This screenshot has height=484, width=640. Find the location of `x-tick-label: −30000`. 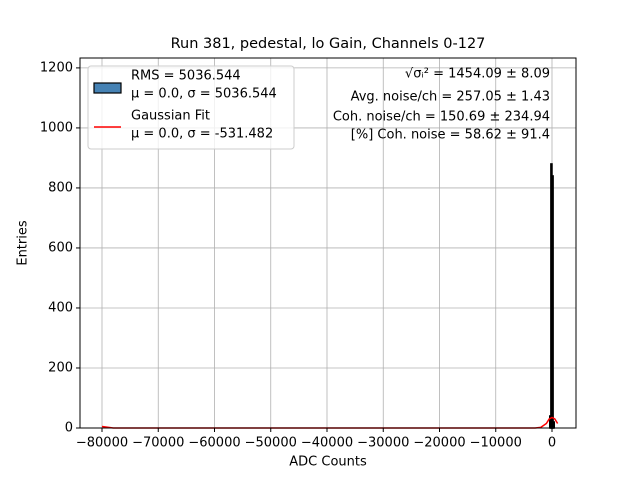

x-tick-label: −30000 is located at coordinates (383, 443).